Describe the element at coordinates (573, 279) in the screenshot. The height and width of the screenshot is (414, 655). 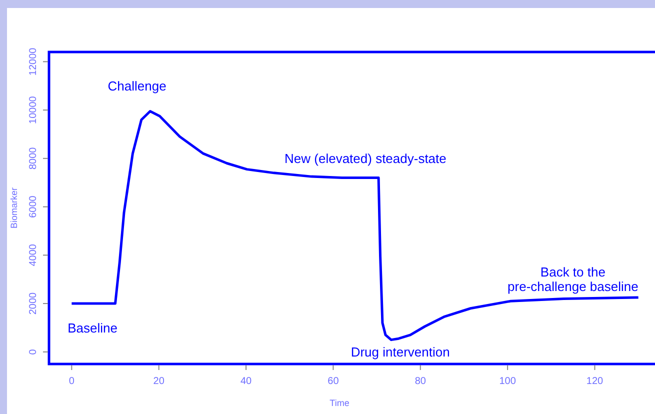
I see `annotation: Back to the pre-challenge baseline` at that location.